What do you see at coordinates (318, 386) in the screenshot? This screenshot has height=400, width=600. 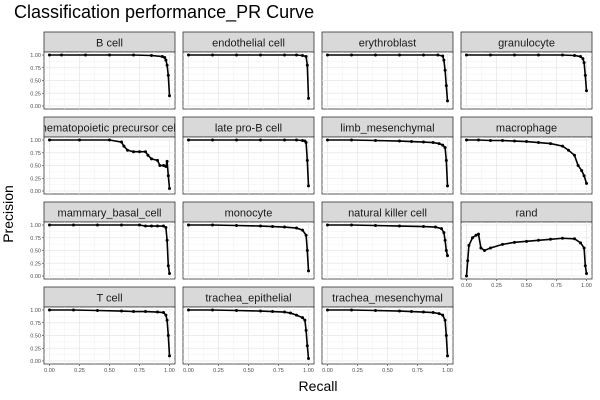 I see `x-axis-title: Recall` at bounding box center [318, 386].